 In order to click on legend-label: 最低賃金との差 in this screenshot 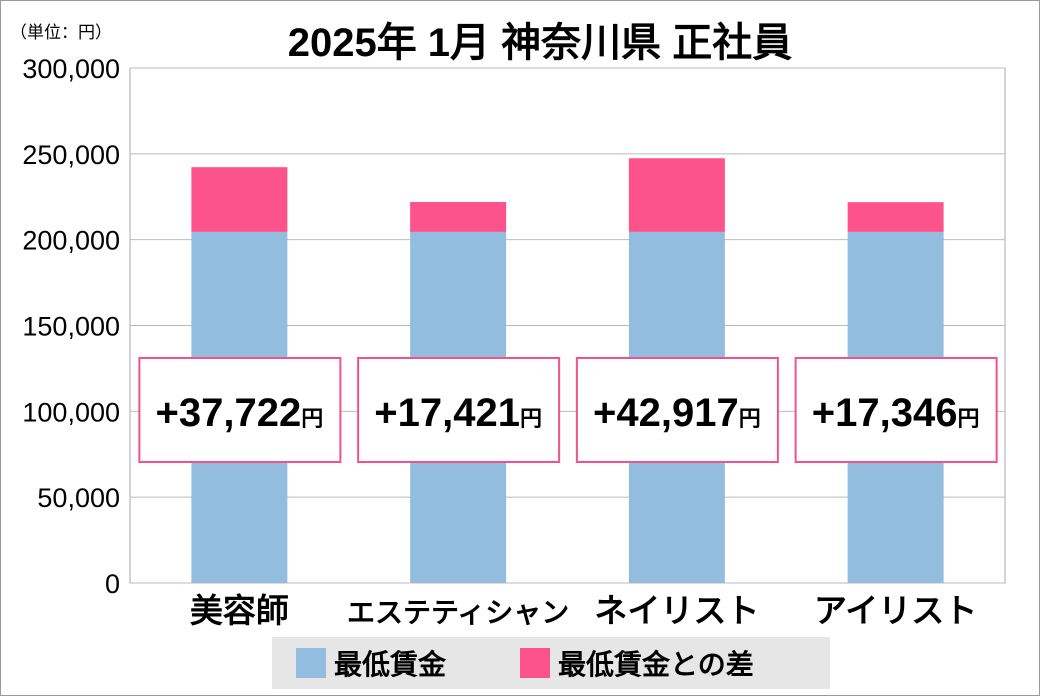, I will do `click(656, 664)`.